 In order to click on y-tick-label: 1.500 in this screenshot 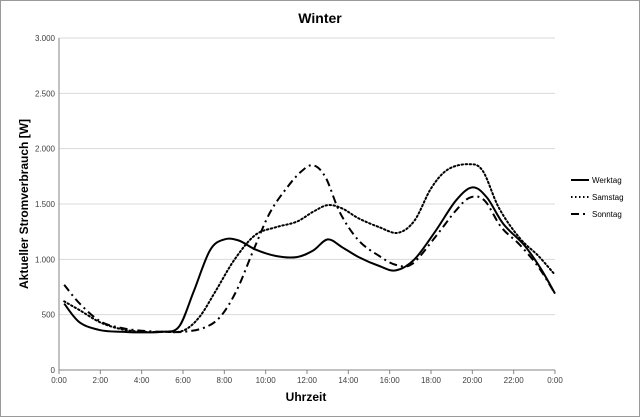, I will do `click(45, 204)`.